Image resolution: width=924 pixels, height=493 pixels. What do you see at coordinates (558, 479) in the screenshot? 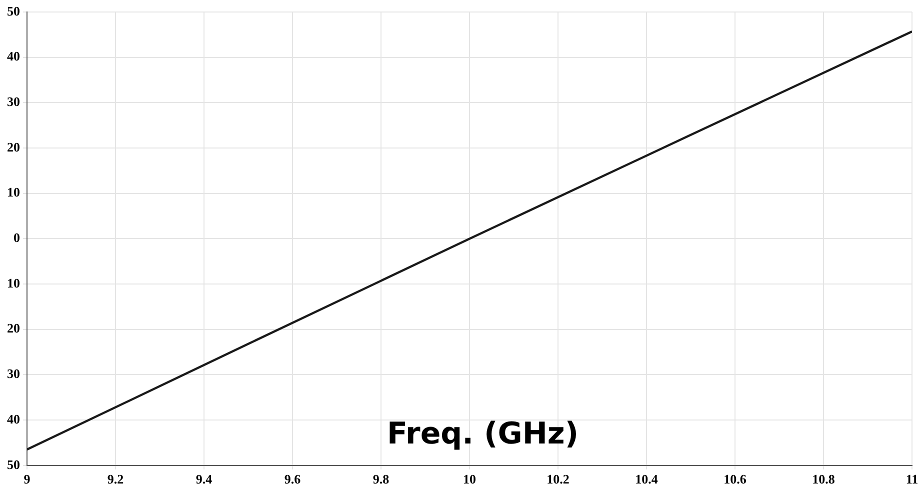
I see `x-tick-label: 10.2` at bounding box center [558, 479].